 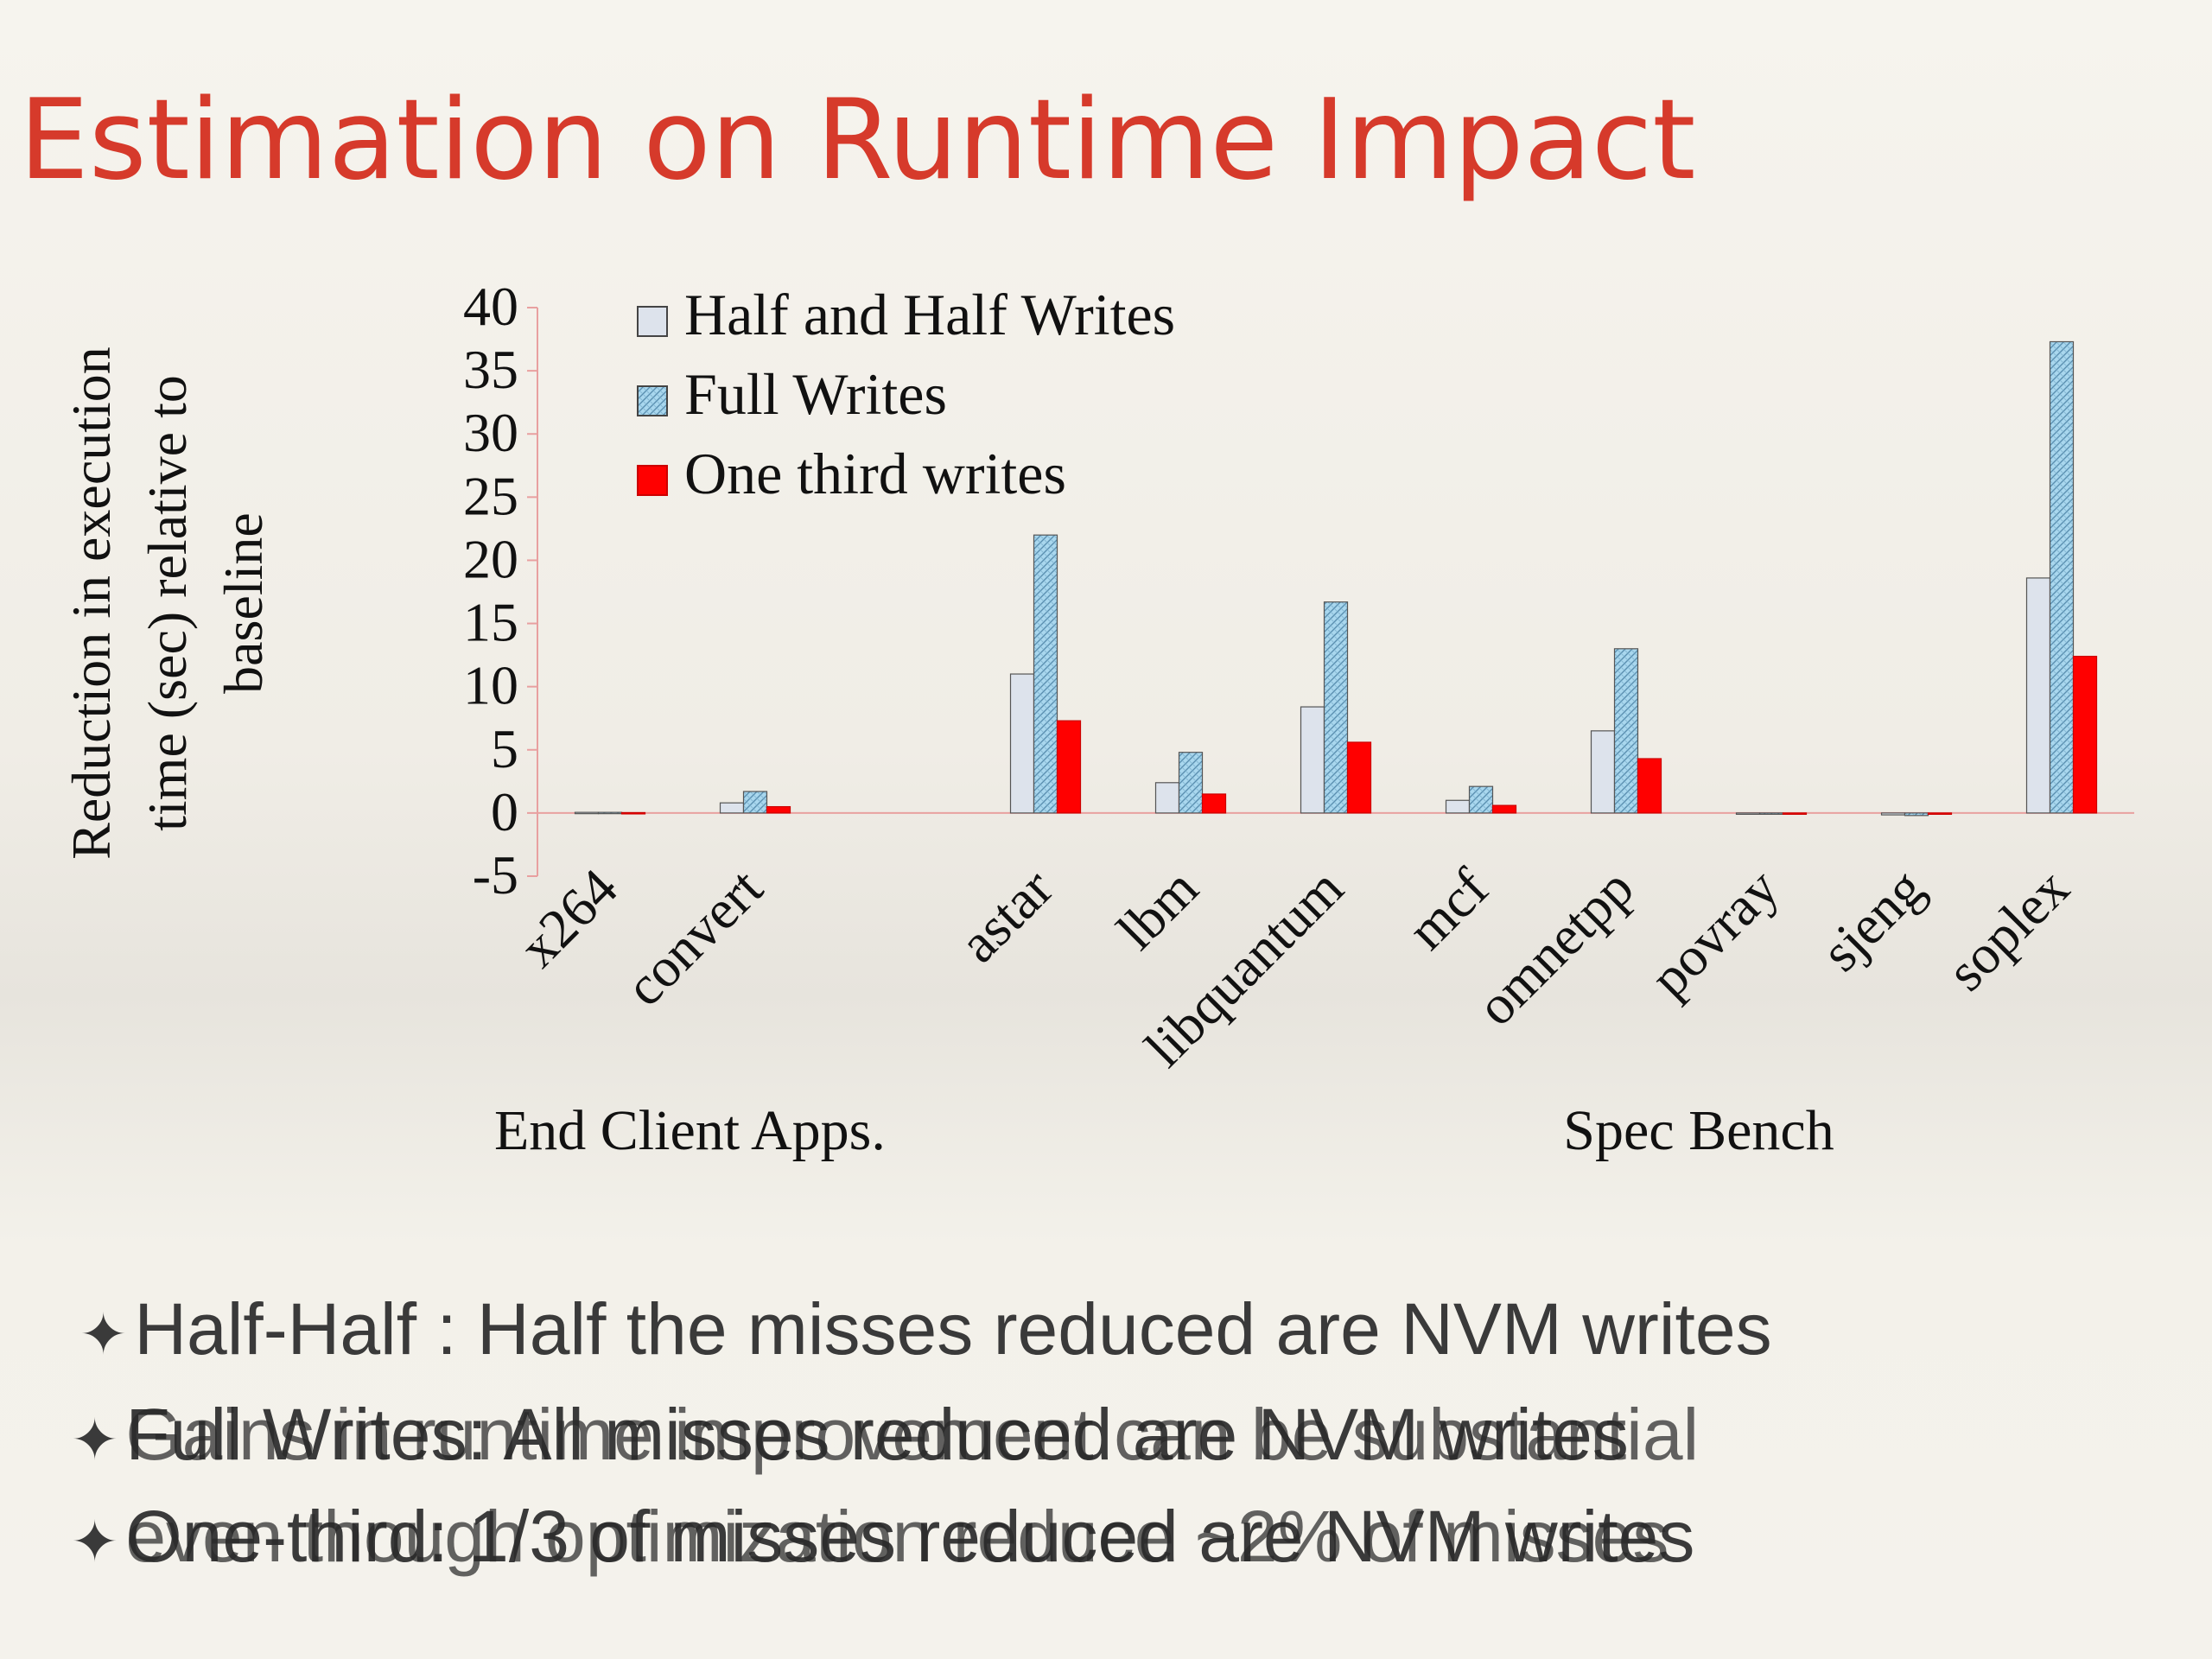 What do you see at coordinates (1157, 909) in the screenshot?
I see `x-tick-label: lbm` at bounding box center [1157, 909].